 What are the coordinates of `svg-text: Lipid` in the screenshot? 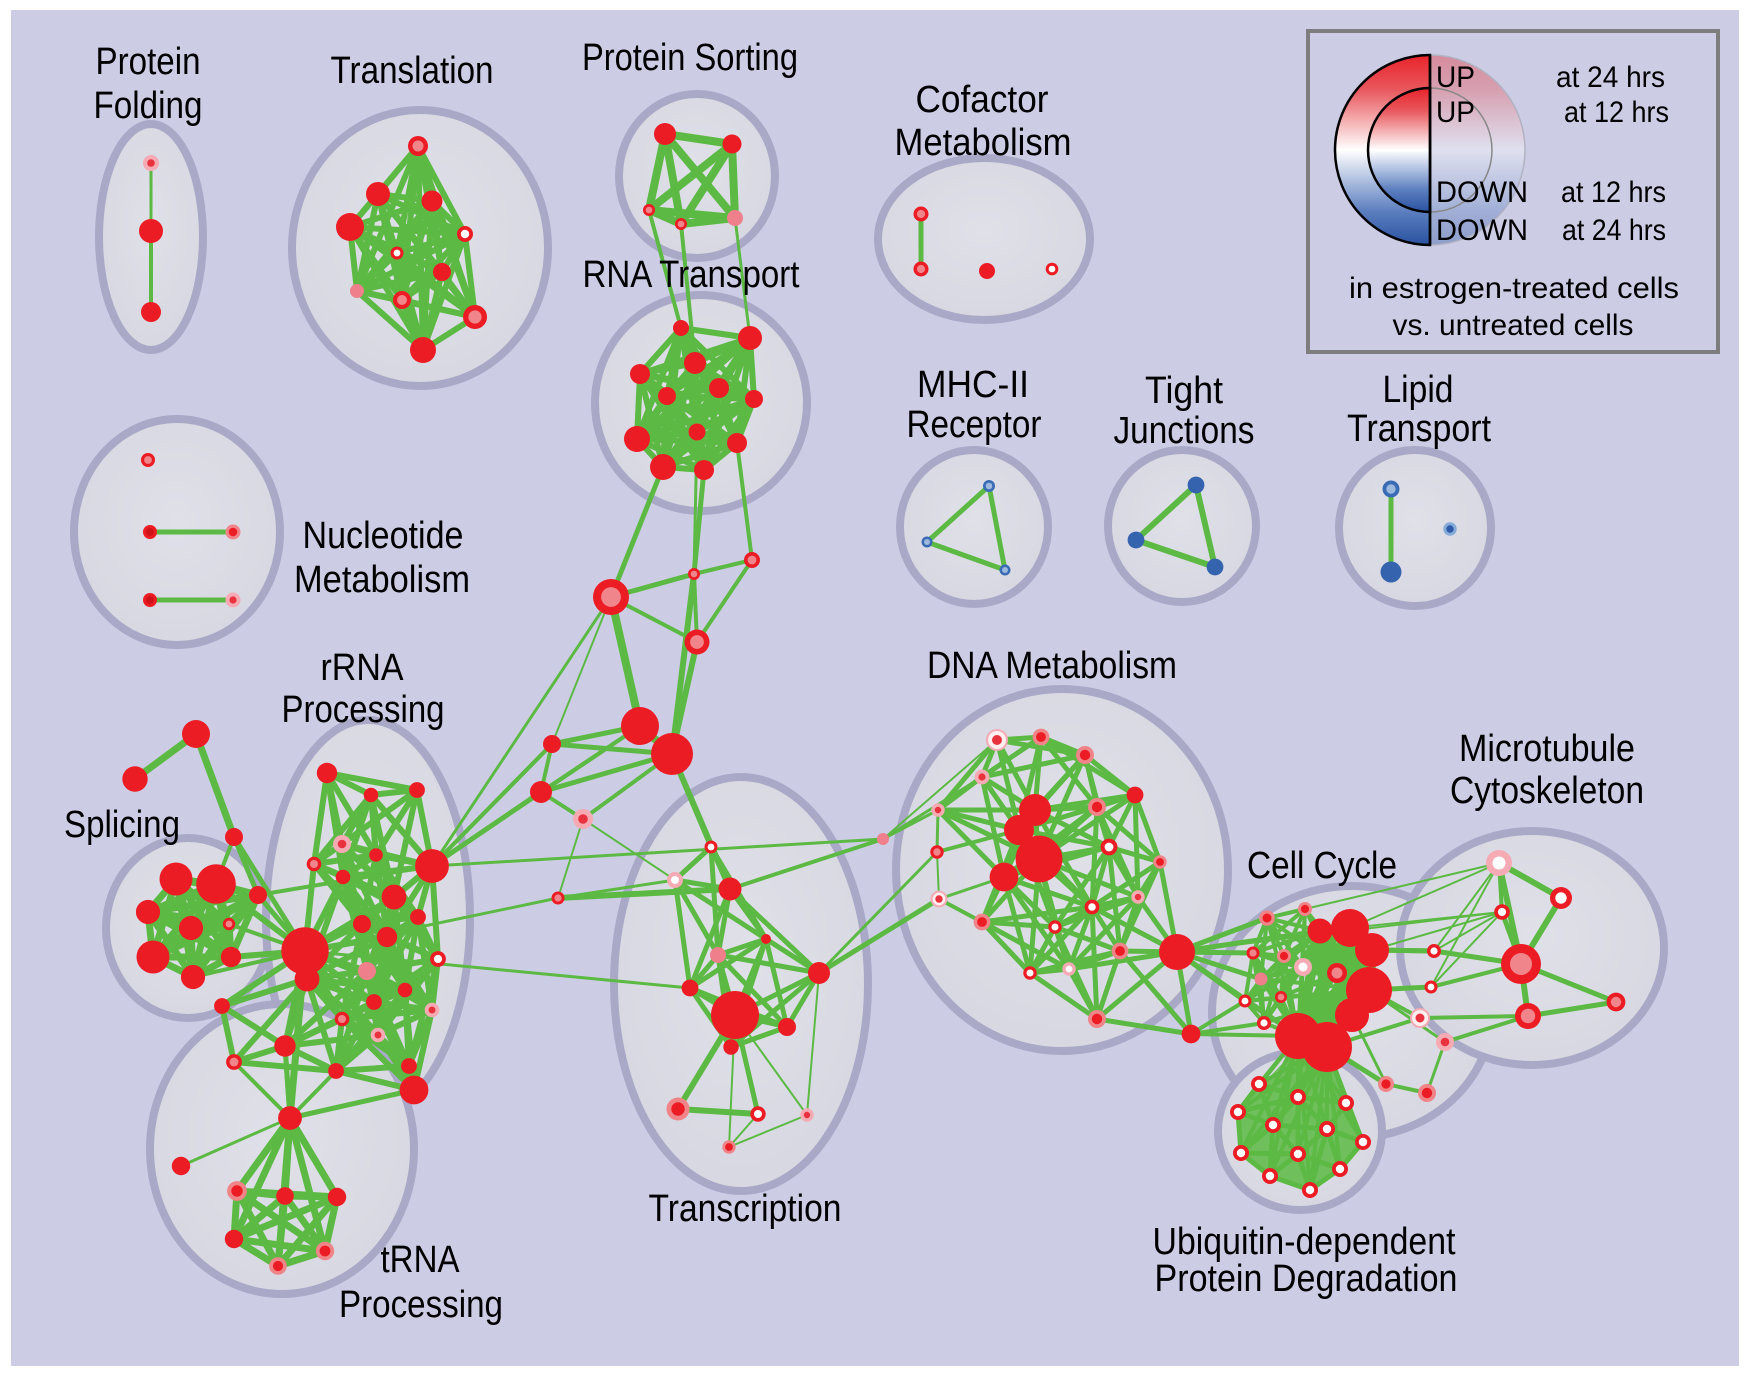 It's located at (1418, 390).